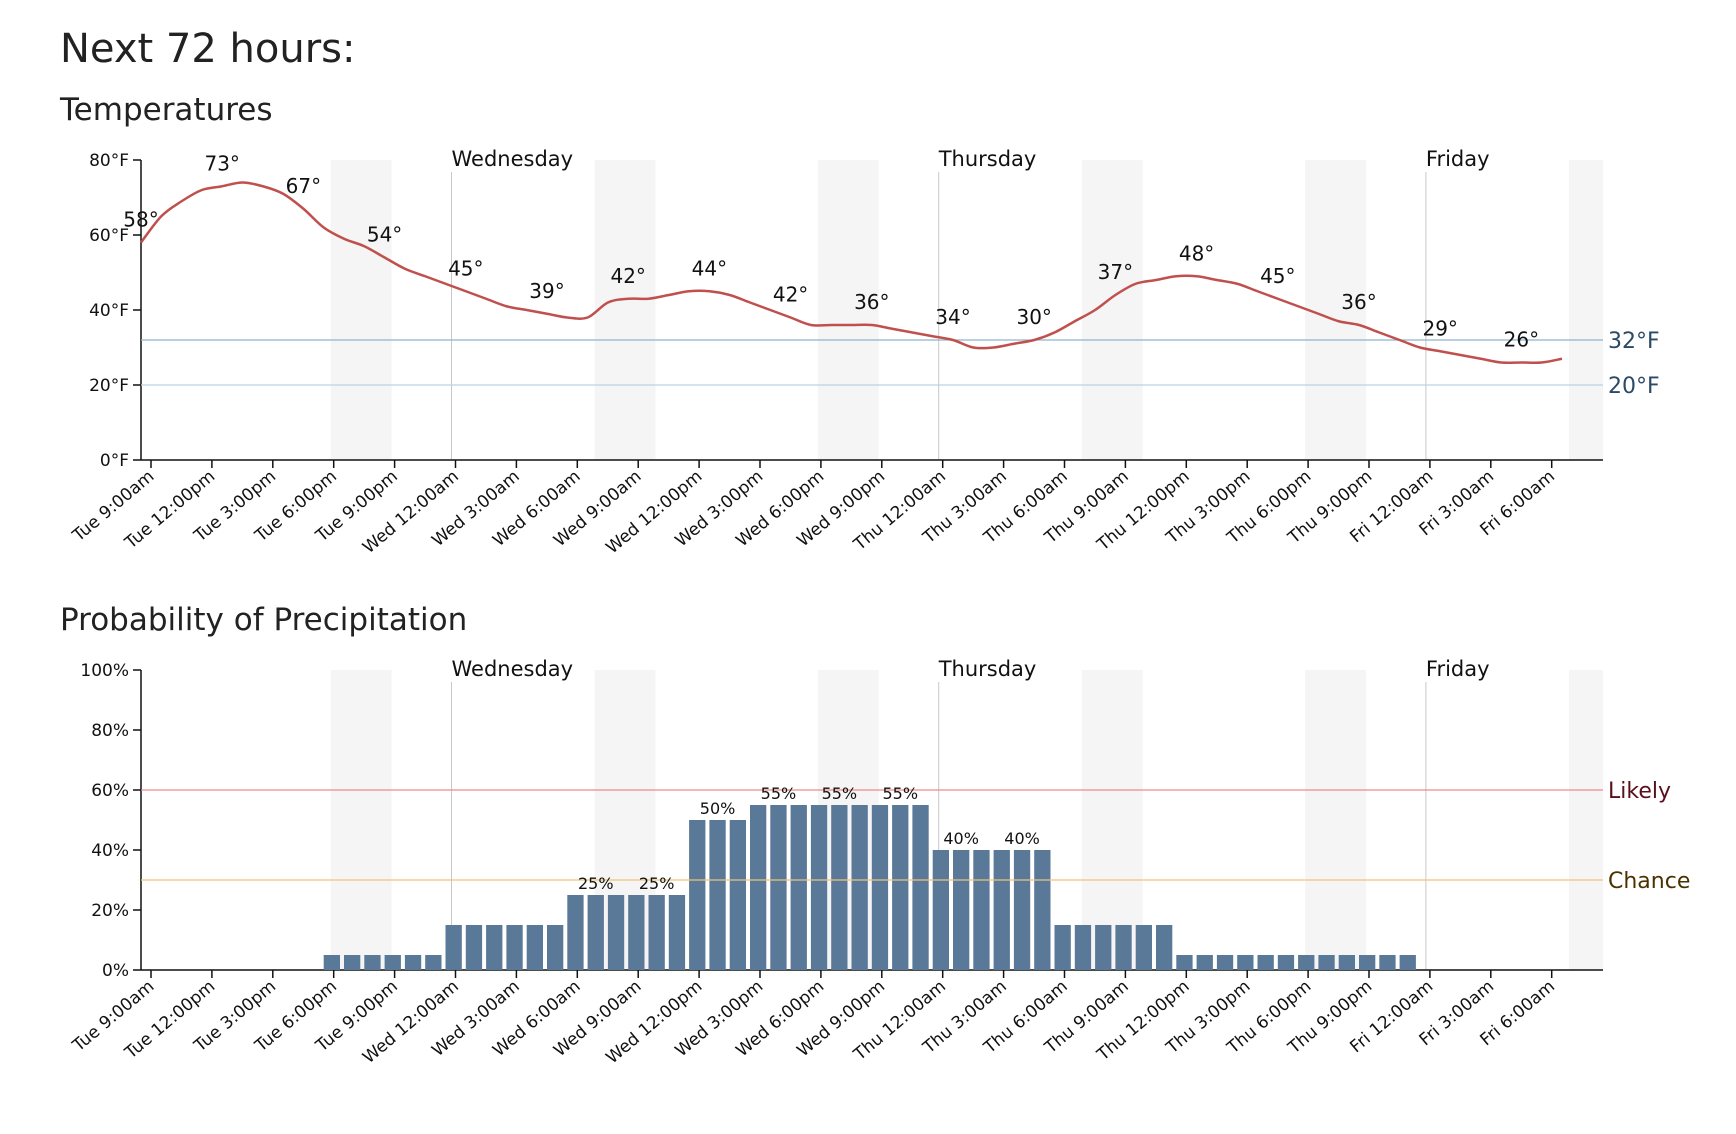  What do you see at coordinates (104, 671) in the screenshot?
I see `y-tick-label: 100%` at bounding box center [104, 671].